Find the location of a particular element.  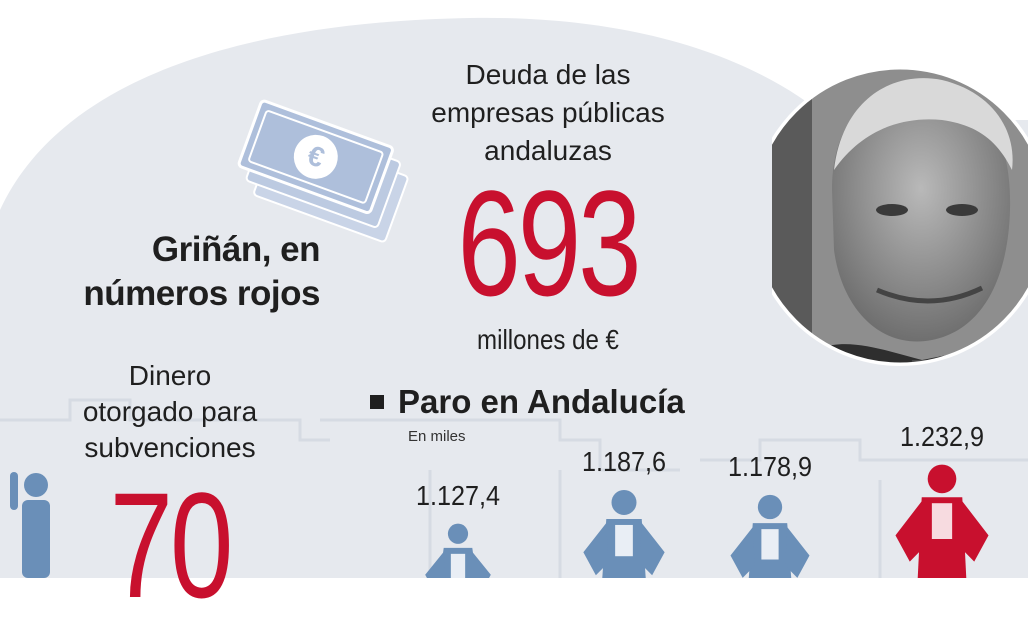

portrait-photo is located at coordinates (900, 216).